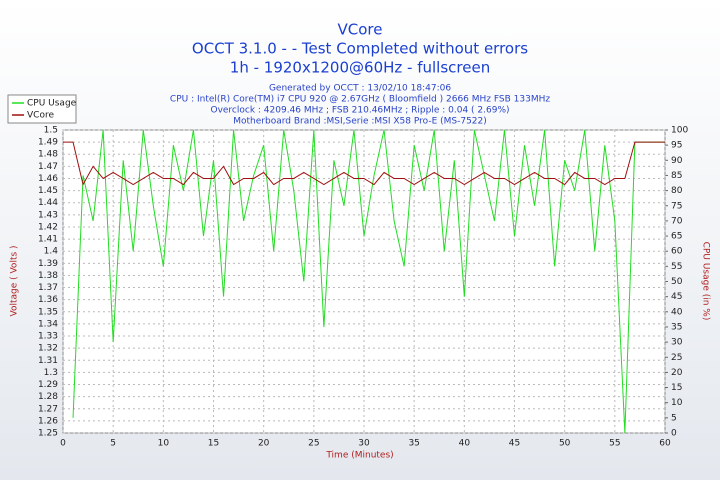 The image size is (720, 480). What do you see at coordinates (676, 388) in the screenshot?
I see `y2-tick-label: 15` at bounding box center [676, 388].